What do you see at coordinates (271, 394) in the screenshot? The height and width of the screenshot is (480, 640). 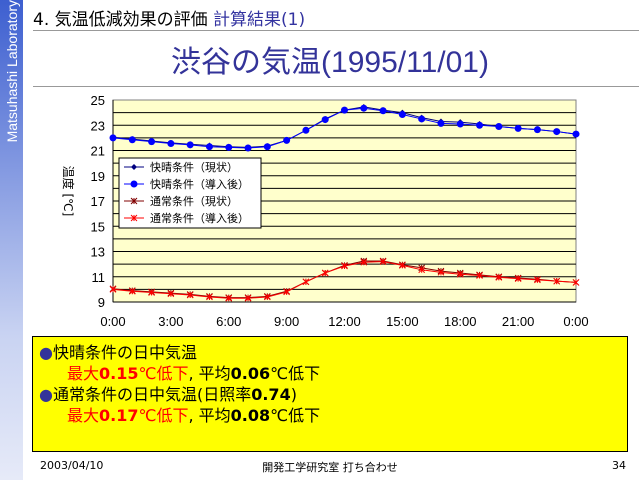 I see `sunshine-rate: 0.74` at bounding box center [271, 394].